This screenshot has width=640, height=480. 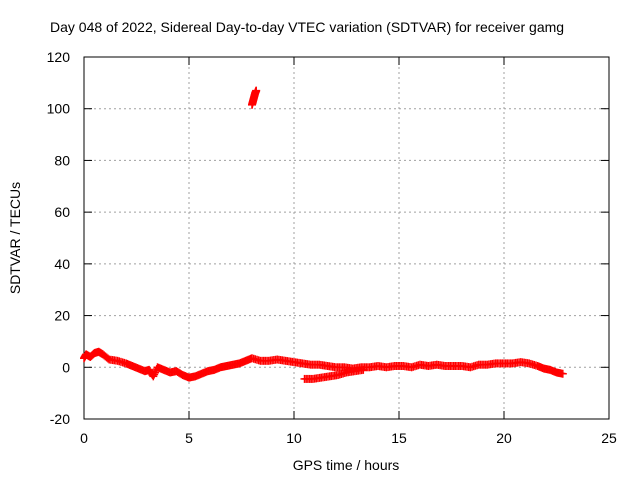 I want to click on y-tick-label: 60, so click(x=62, y=212).